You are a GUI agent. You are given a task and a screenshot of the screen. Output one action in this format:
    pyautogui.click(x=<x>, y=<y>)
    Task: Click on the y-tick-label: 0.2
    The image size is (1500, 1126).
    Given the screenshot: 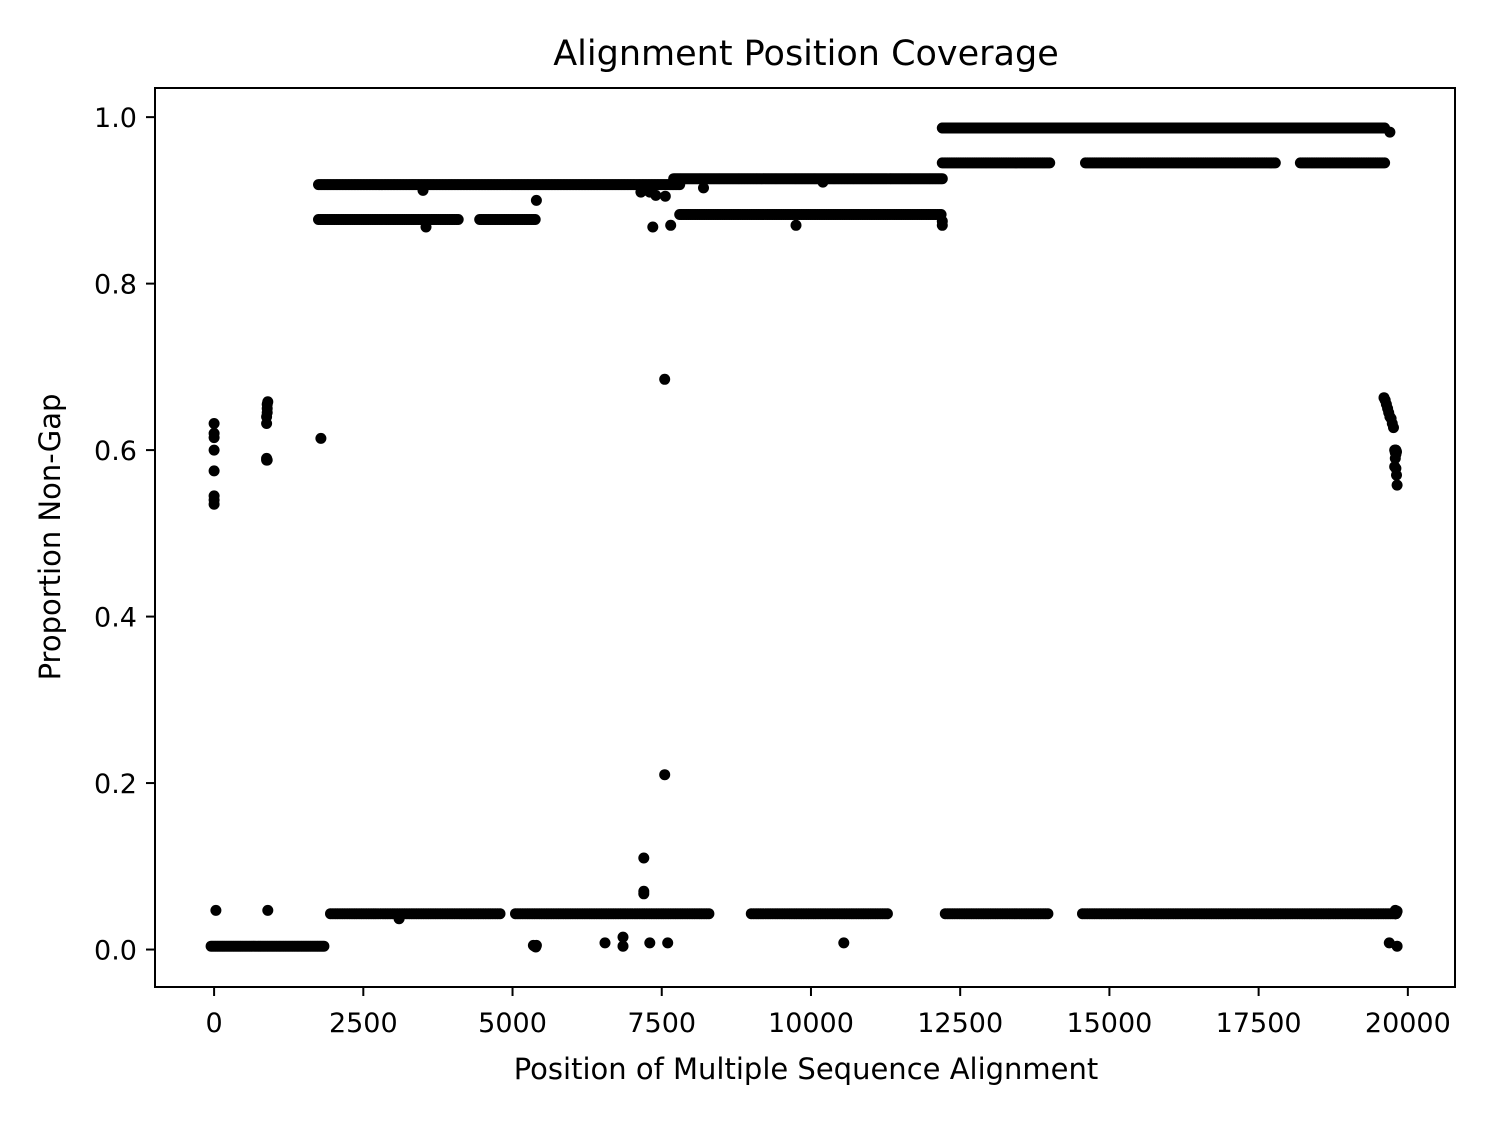 What is the action you would take?
    pyautogui.click(x=115, y=784)
    